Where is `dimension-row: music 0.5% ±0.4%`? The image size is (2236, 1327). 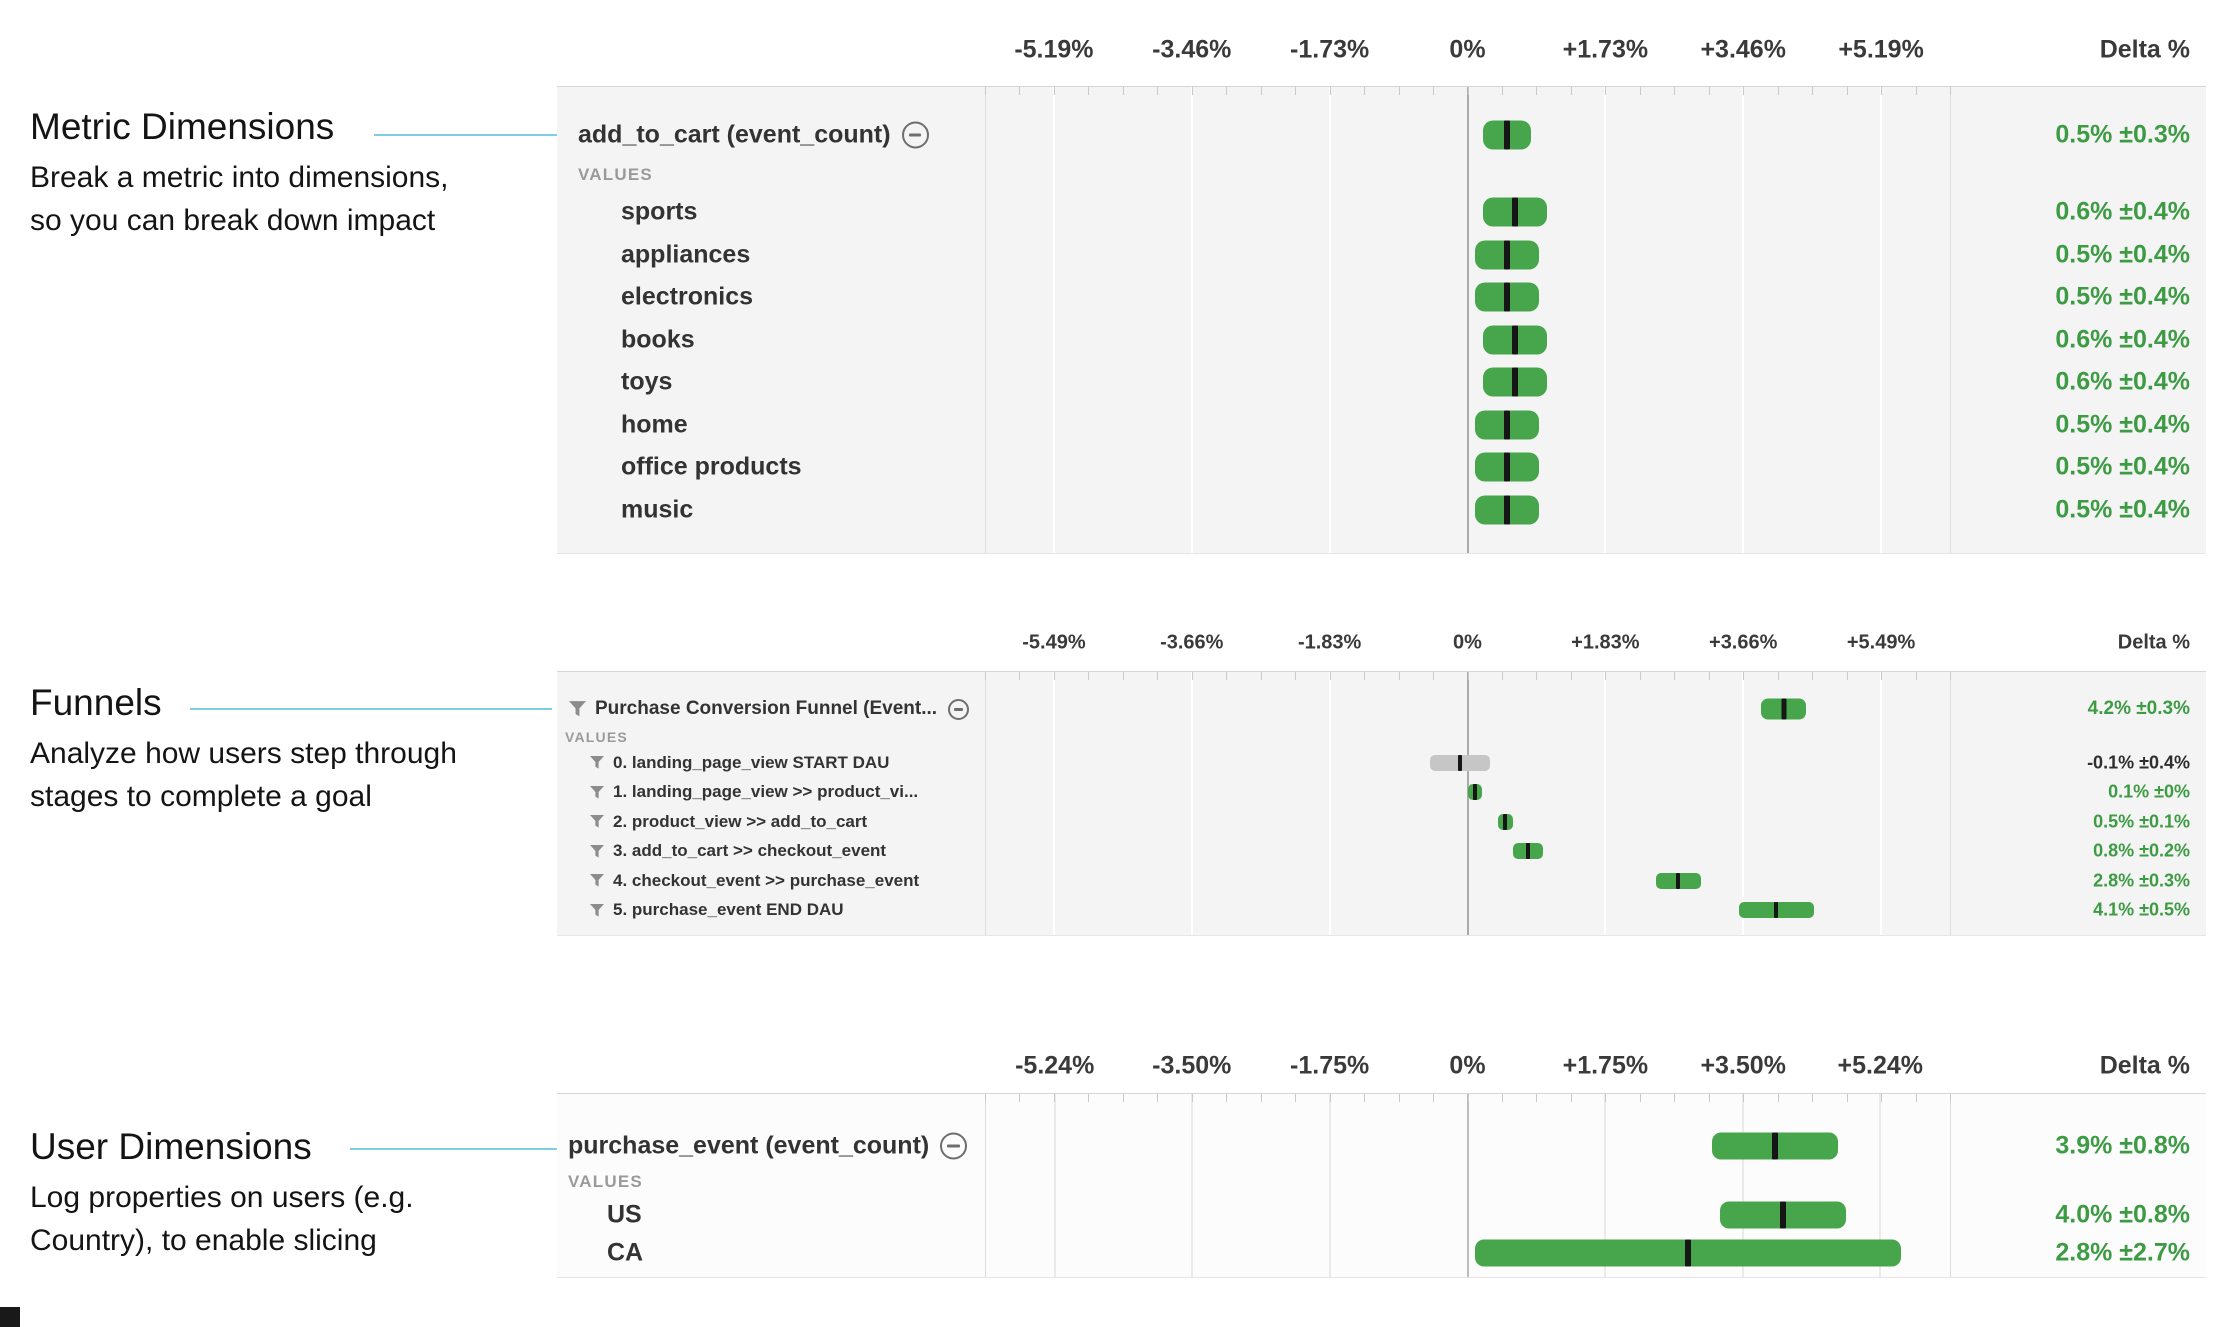
dimension-row: music 0.5% ±0.4% is located at coordinates (1381, 510).